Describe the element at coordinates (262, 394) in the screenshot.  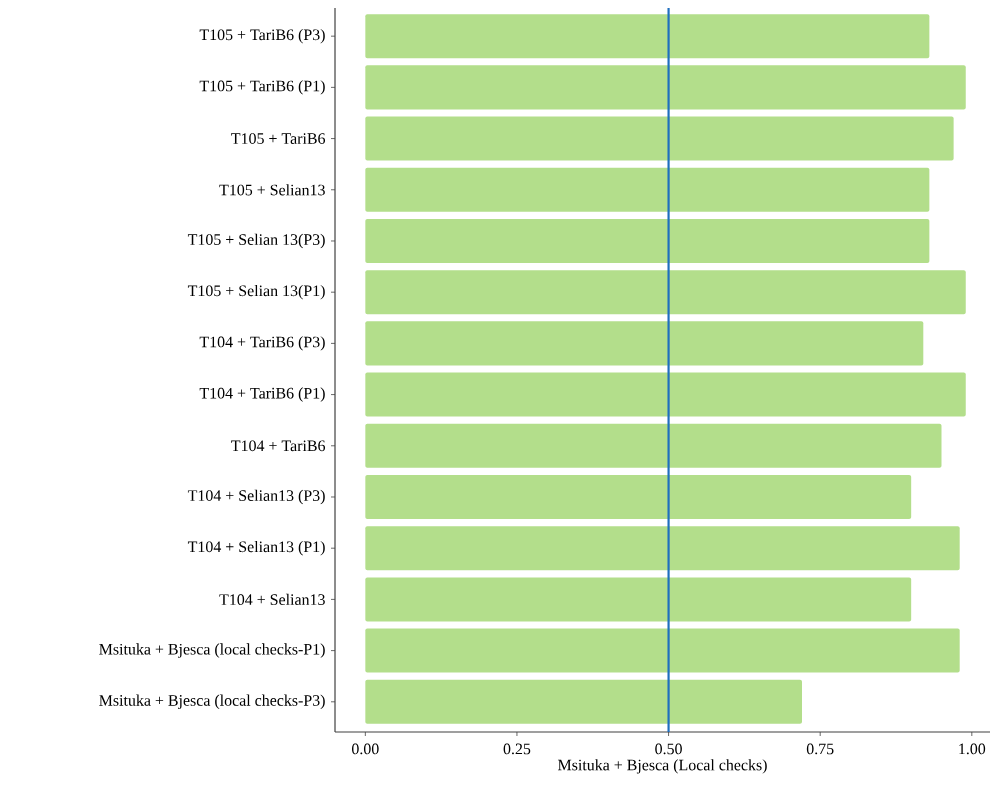
I see `y-tick-label: T104 + TariB6 (P1)` at that location.